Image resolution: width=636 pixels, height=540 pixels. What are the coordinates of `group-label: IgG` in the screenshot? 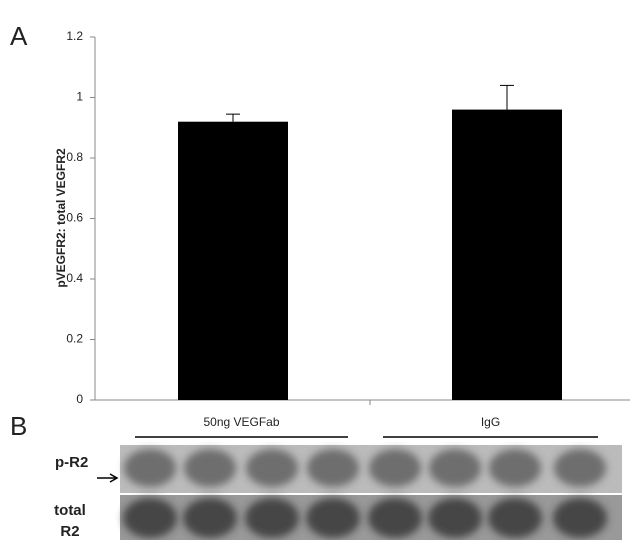 It's located at (490, 422).